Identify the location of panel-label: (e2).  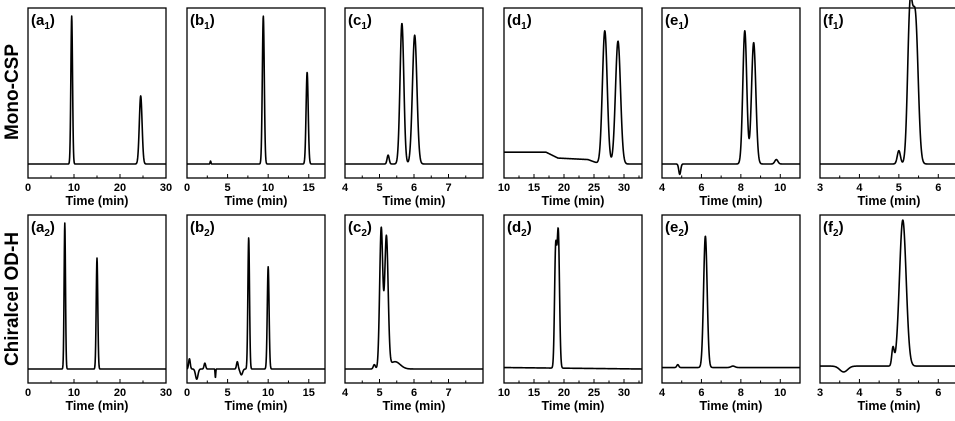
(677, 229).